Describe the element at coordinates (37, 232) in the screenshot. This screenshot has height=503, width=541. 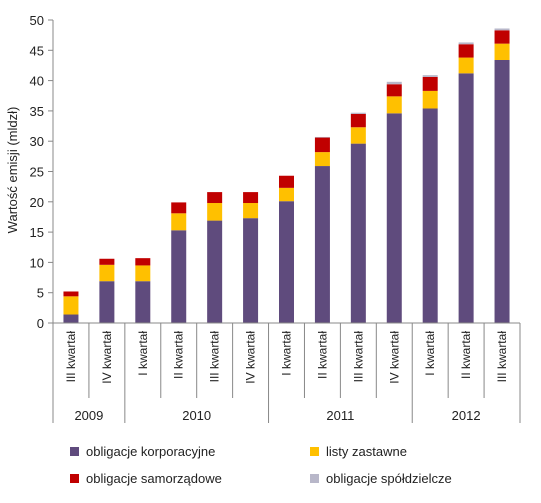
I see `y-tick-label: 15` at that location.